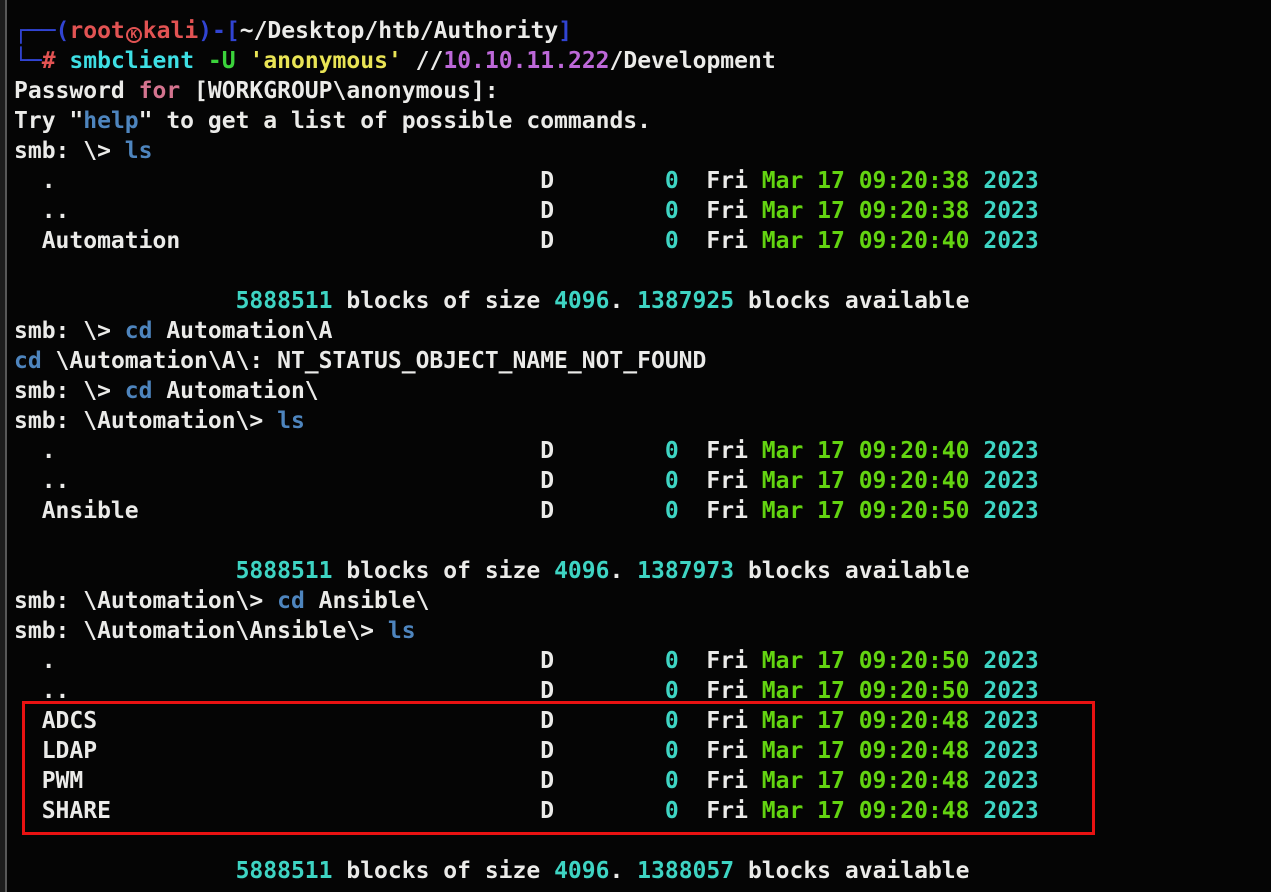 The width and height of the screenshot is (1271, 892). Describe the element at coordinates (133, 34) in the screenshot. I see `kali-dragon-icon: K` at that location.